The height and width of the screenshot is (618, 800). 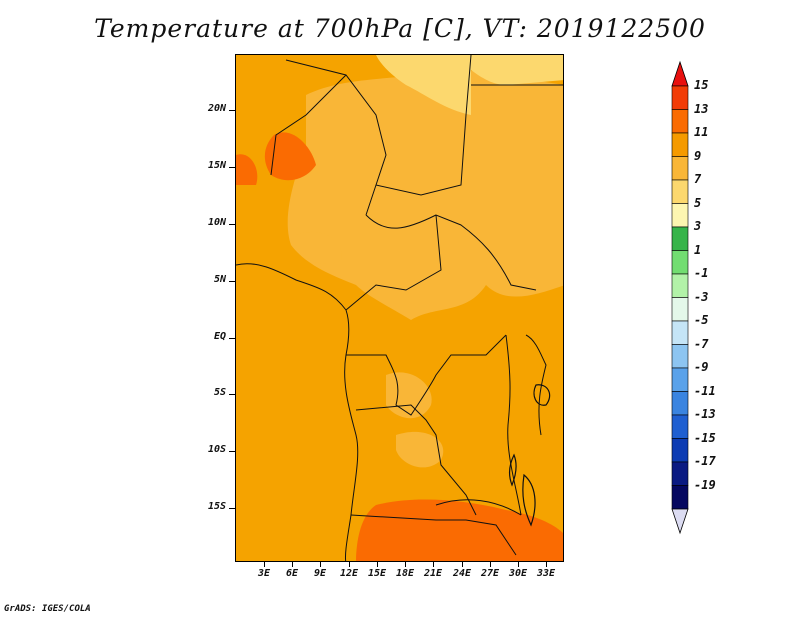 I want to click on colorbar-label: -7, so click(x=701, y=343).